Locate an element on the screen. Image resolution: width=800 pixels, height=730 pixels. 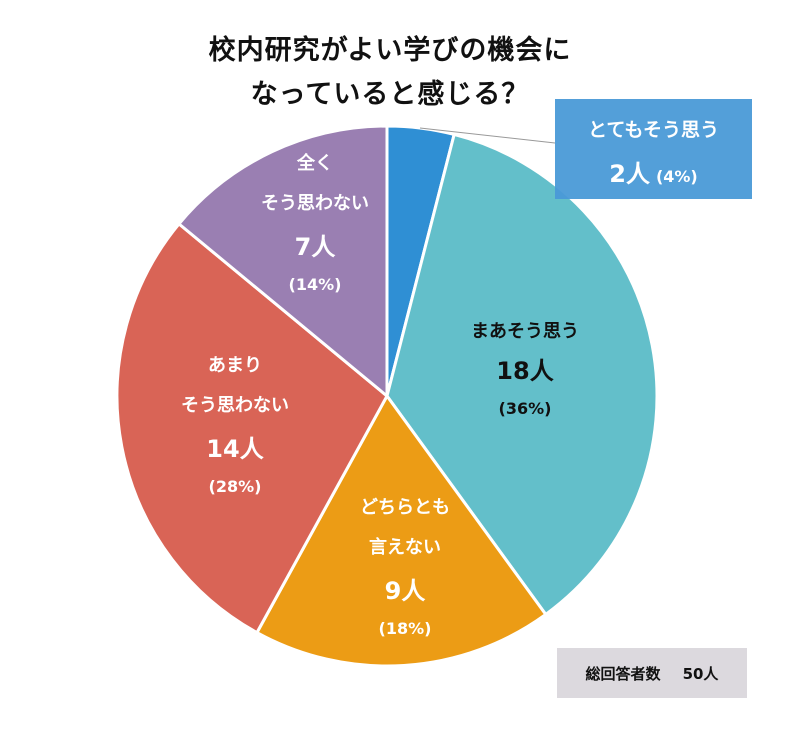
category-label-line1: 全く is located at coordinates (315, 163).